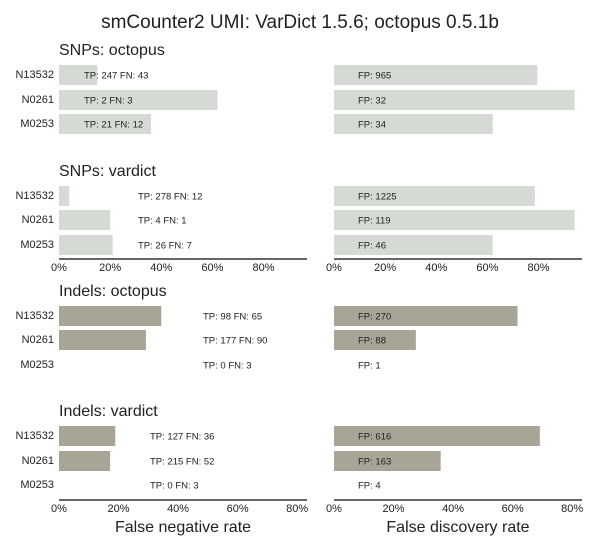  Describe the element at coordinates (170, 197) in the screenshot. I see `bar-label: TP: 278 FN: 12` at that location.